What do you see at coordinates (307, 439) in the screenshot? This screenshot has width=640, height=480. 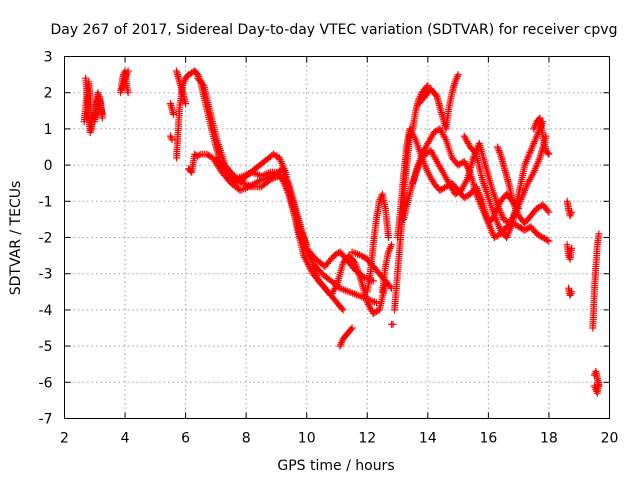 I see `x-tick-label: 10` at bounding box center [307, 439].